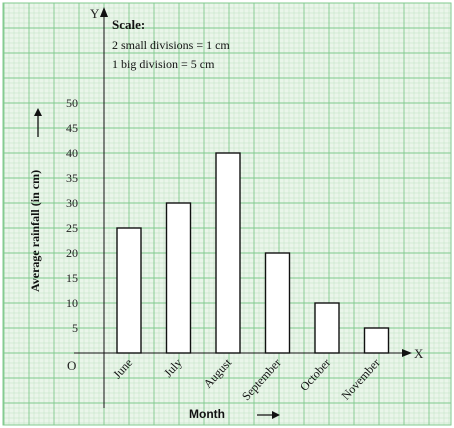 This screenshot has width=454, height=428. I want to click on y-axis-title: Average rainfall (in cm), so click(35, 231).